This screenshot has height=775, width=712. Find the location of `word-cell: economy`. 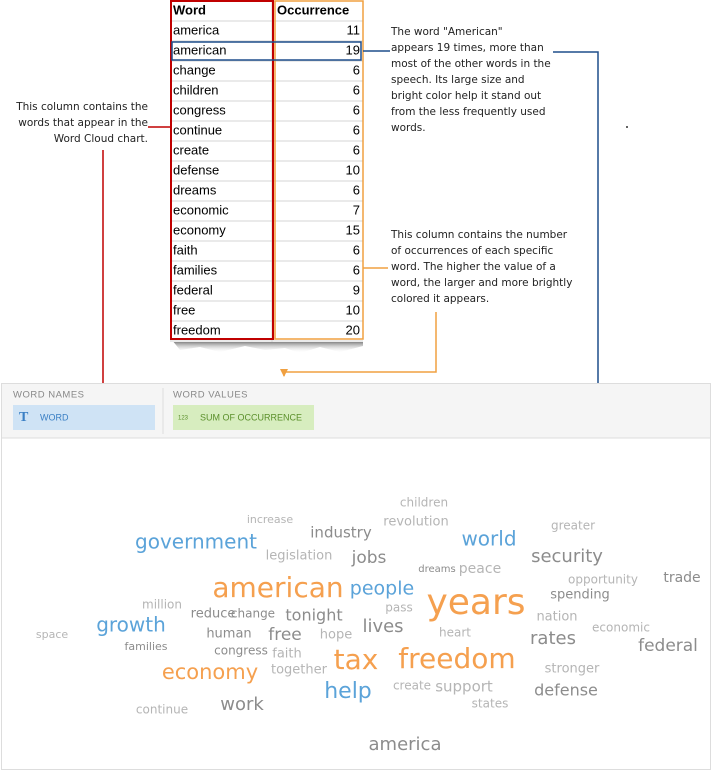

word-cell: economy is located at coordinates (199, 229).